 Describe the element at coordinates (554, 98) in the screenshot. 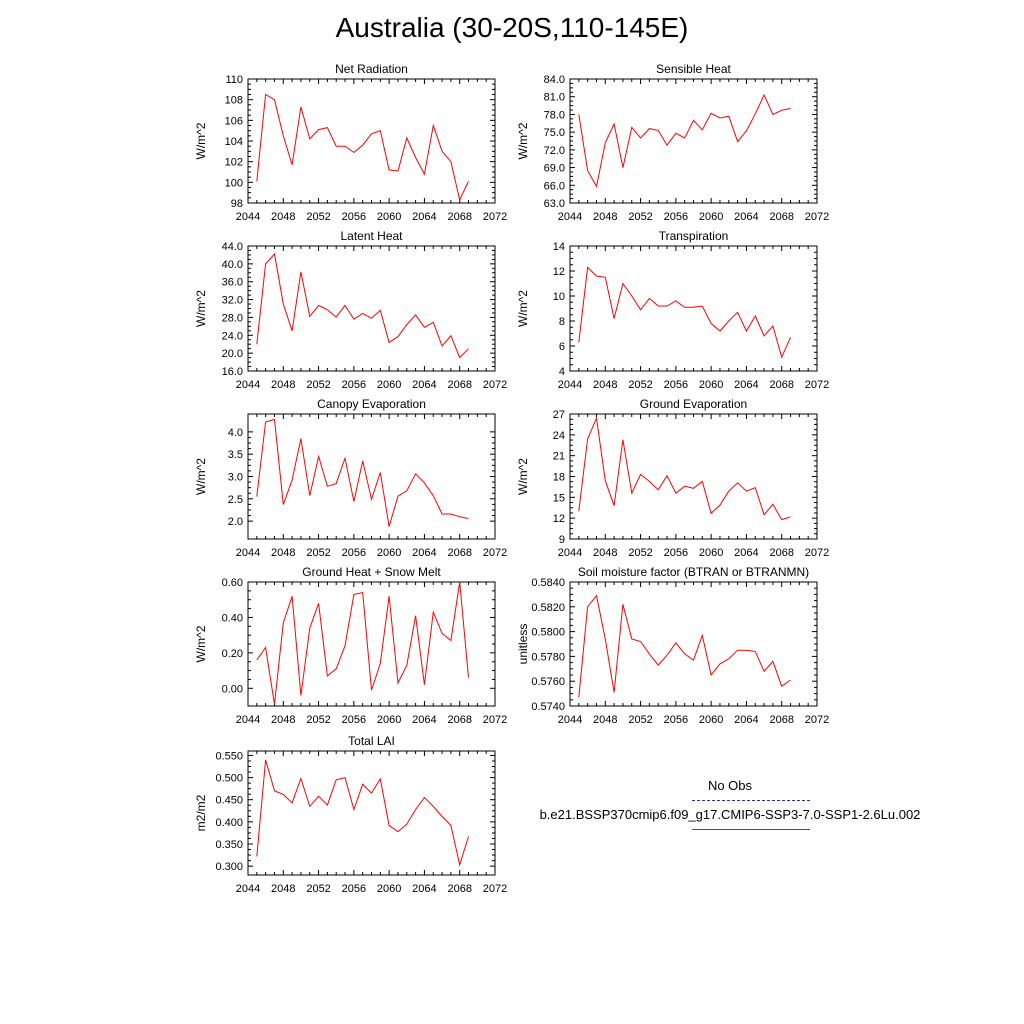

I see `y-tick-label: 81.0` at that location.